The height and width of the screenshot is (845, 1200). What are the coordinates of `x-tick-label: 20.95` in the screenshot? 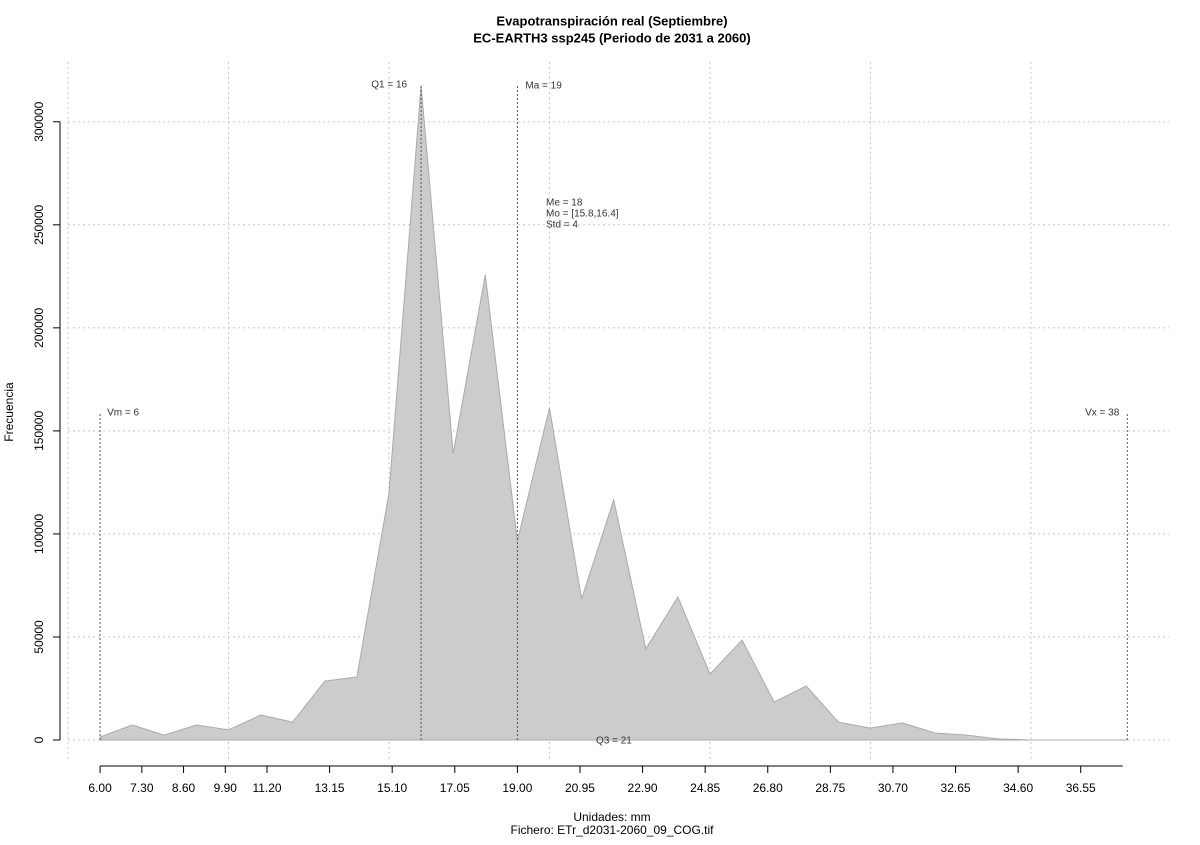 It's located at (580, 788).